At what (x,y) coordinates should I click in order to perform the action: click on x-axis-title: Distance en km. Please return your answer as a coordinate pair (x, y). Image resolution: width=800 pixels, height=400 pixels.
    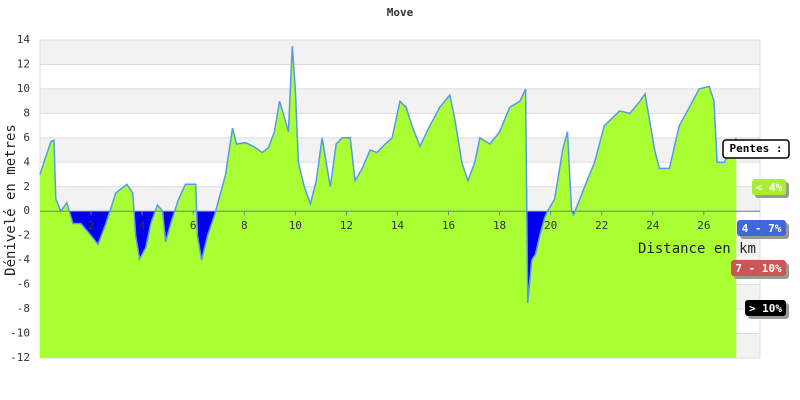
    Looking at the image, I should click on (697, 249).